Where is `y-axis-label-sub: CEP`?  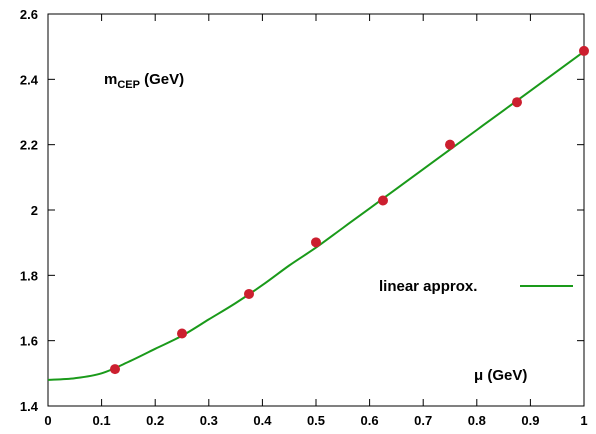
y-axis-label-sub: CEP is located at coordinates (128, 85).